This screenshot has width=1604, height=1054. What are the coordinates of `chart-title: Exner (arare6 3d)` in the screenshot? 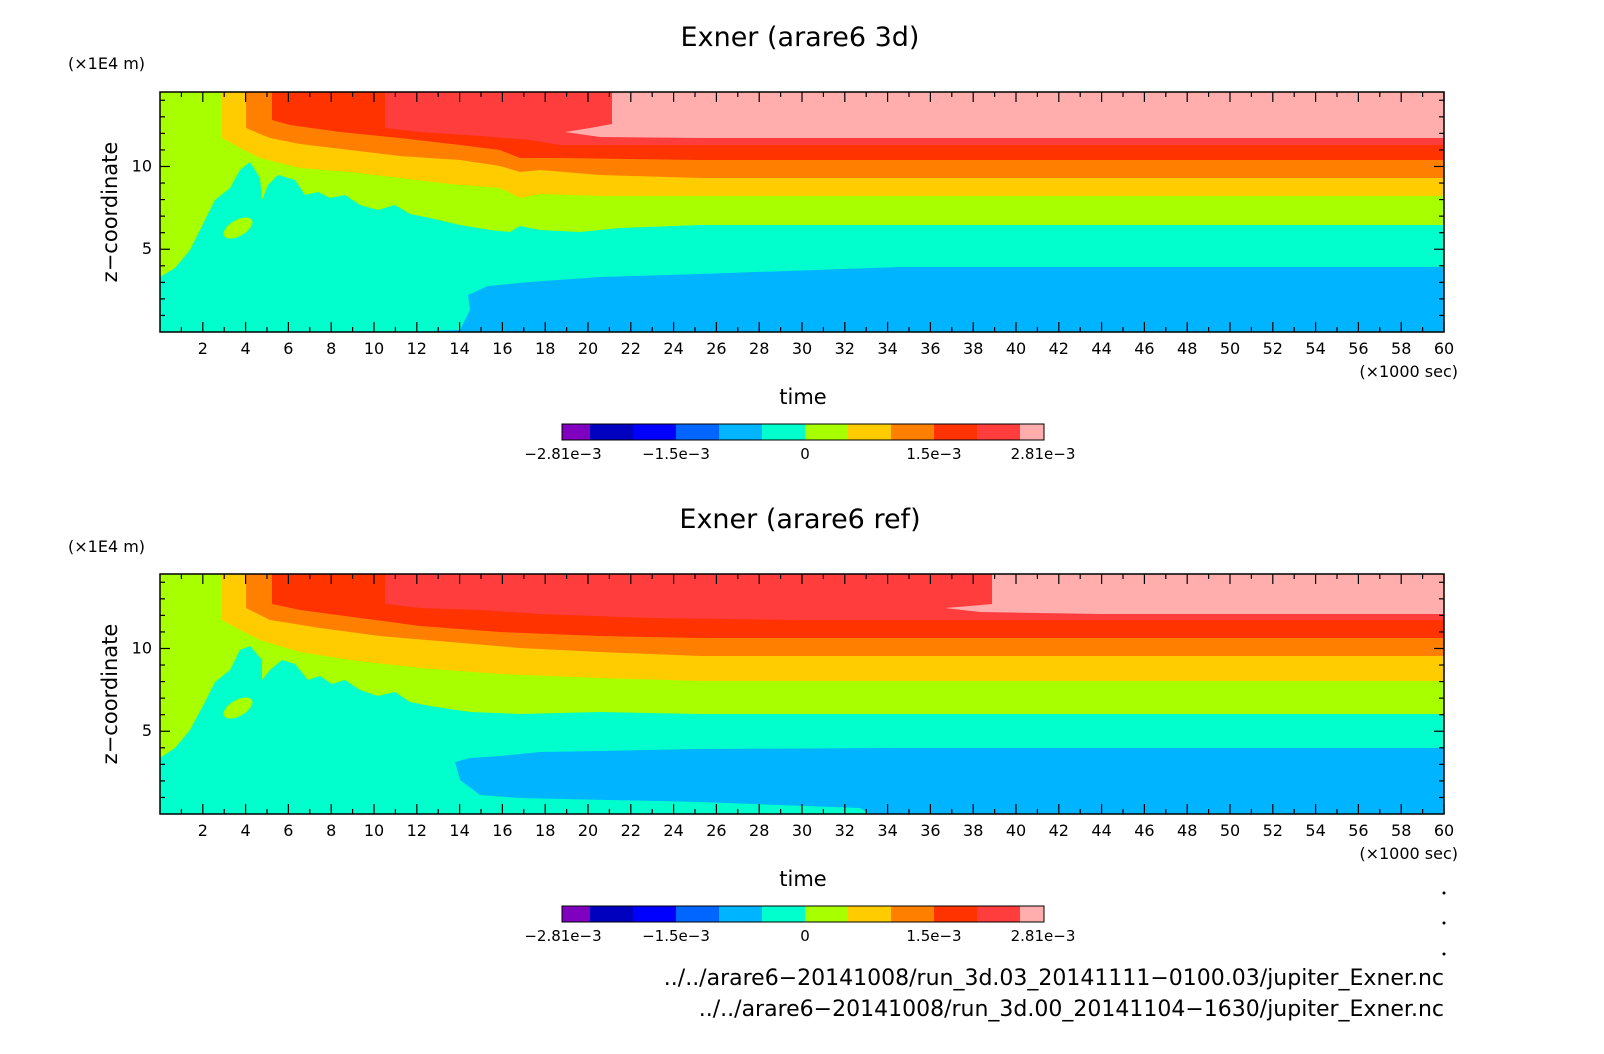 It's located at (800, 37).